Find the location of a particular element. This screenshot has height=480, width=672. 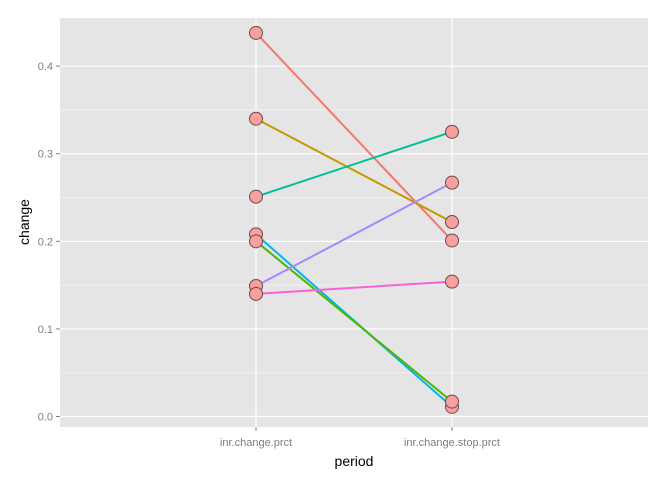

y-tick-label: 0.0 is located at coordinates (45, 417).